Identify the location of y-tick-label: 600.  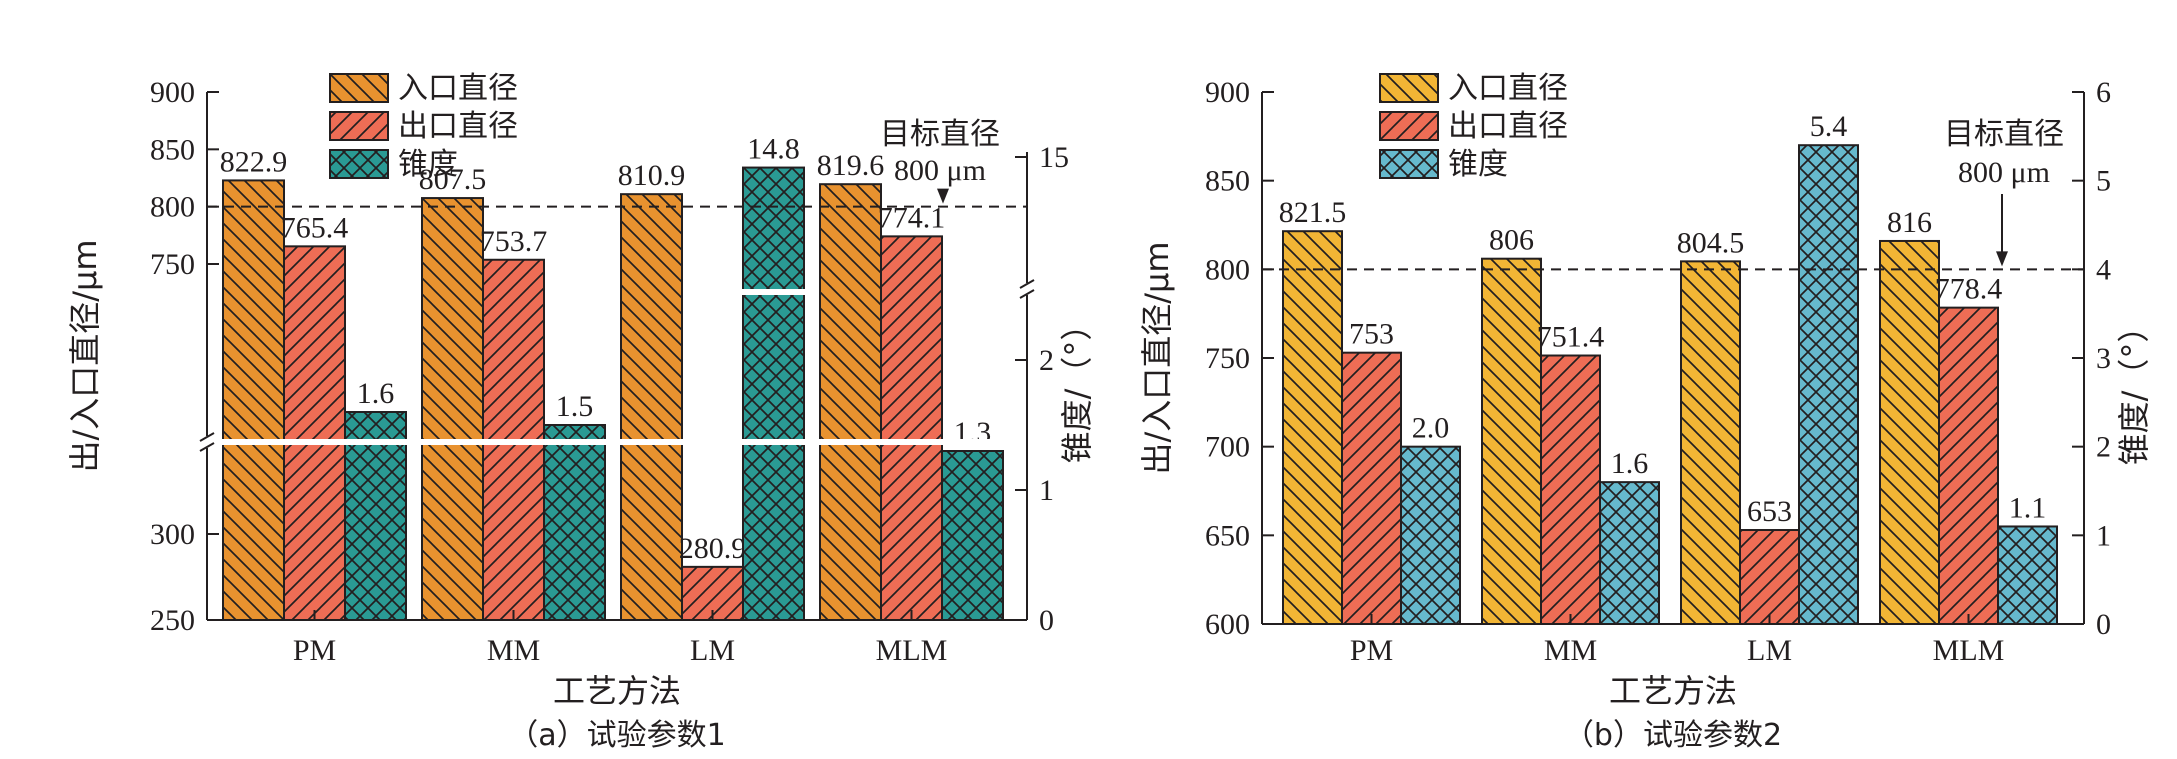
(1227, 624).